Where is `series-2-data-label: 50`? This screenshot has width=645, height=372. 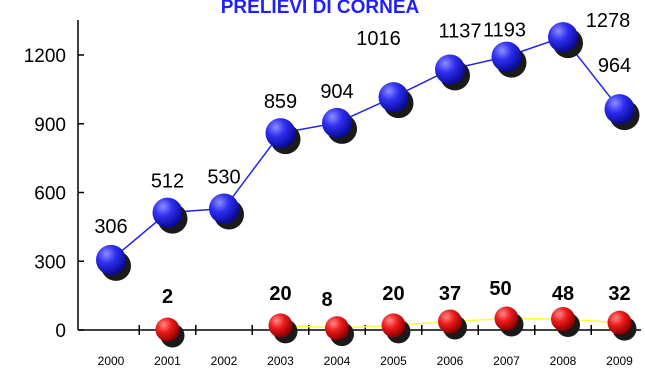 series-2-data-label: 50 is located at coordinates (500, 289).